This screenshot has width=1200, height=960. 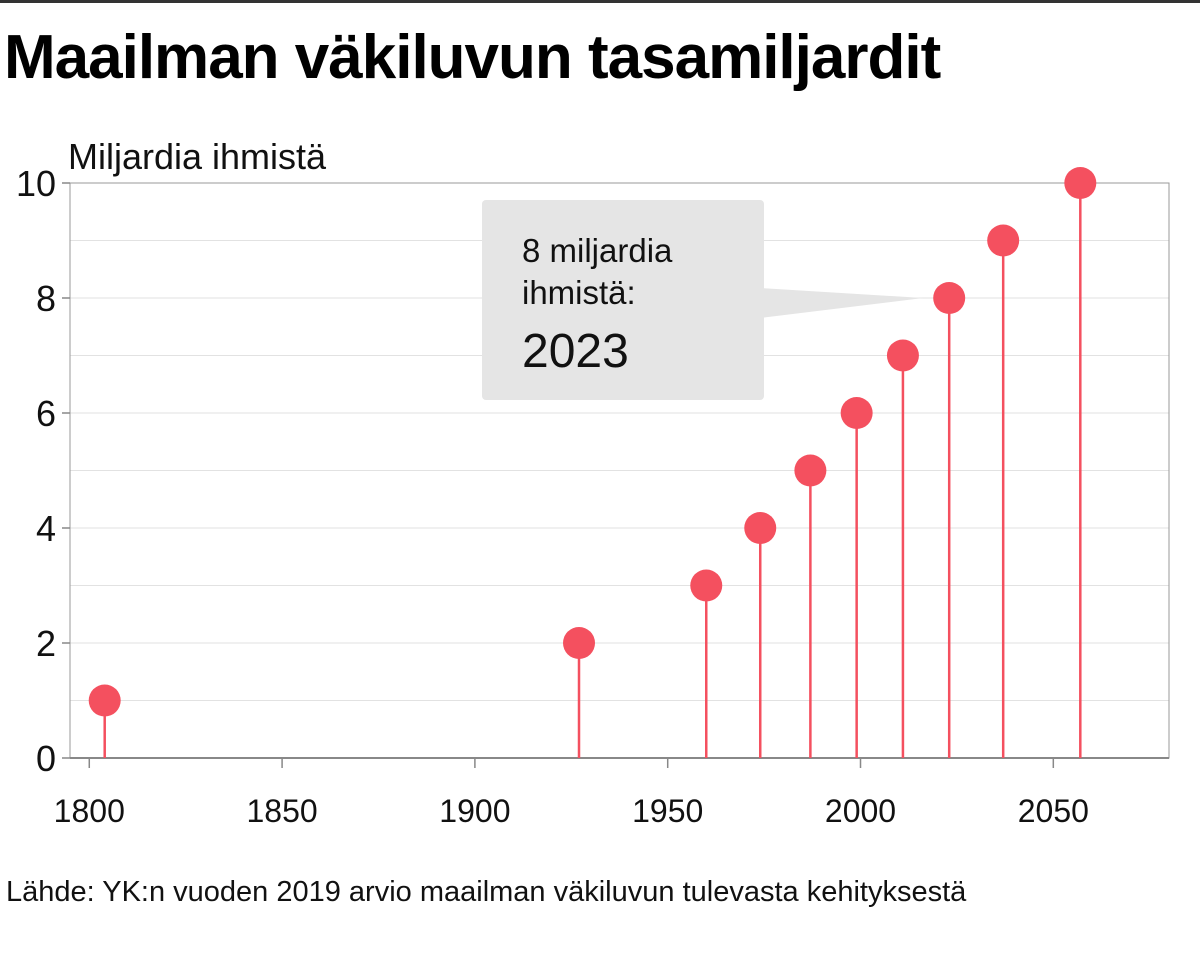 What do you see at coordinates (197, 156) in the screenshot?
I see `y-axis-label: Miljardia ihmistä` at bounding box center [197, 156].